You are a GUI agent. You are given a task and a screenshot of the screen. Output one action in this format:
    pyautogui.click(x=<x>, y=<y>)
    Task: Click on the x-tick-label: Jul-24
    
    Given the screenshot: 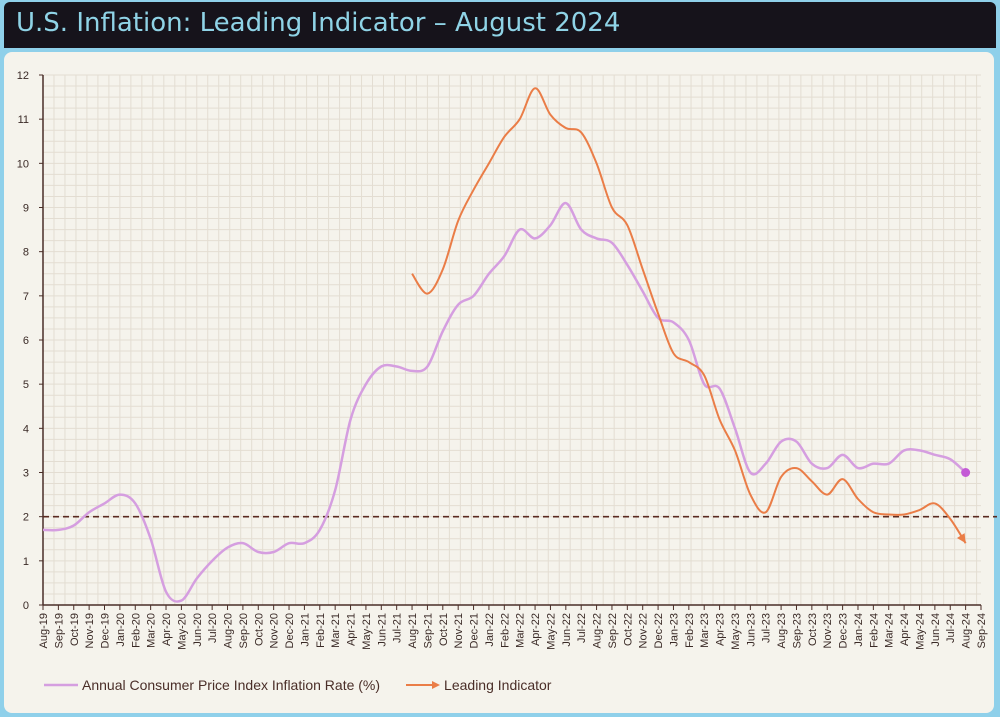 What is the action you would take?
    pyautogui.click(x=951, y=628)
    